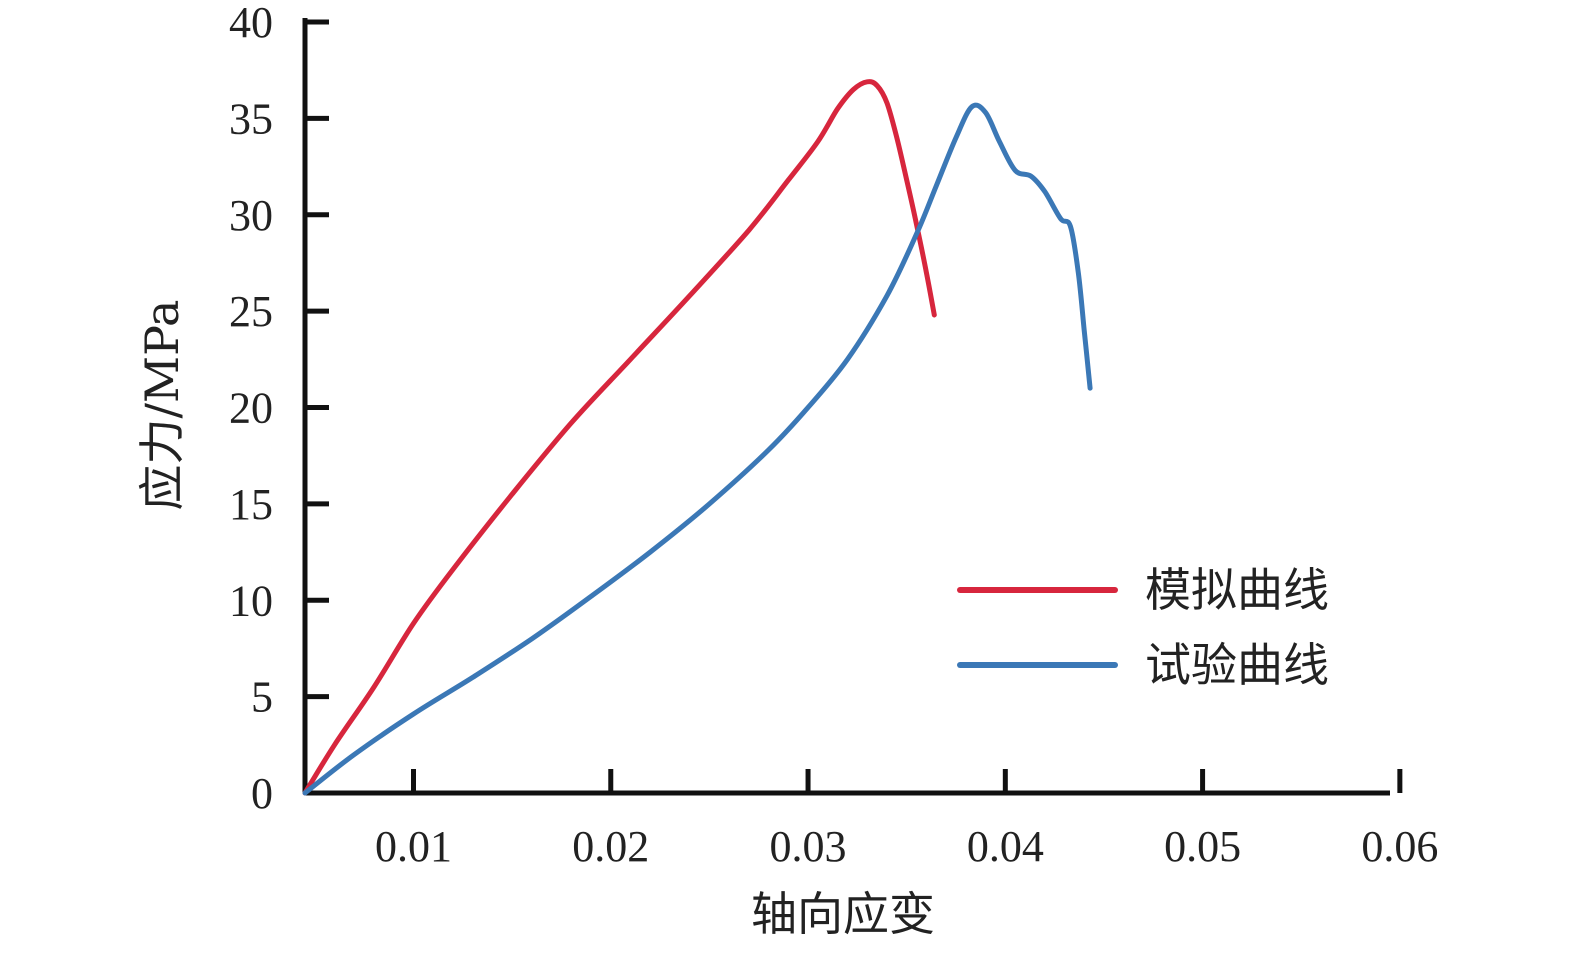 This screenshot has width=1575, height=955. What do you see at coordinates (262, 697) in the screenshot?
I see `y-tick-label: 5` at bounding box center [262, 697].